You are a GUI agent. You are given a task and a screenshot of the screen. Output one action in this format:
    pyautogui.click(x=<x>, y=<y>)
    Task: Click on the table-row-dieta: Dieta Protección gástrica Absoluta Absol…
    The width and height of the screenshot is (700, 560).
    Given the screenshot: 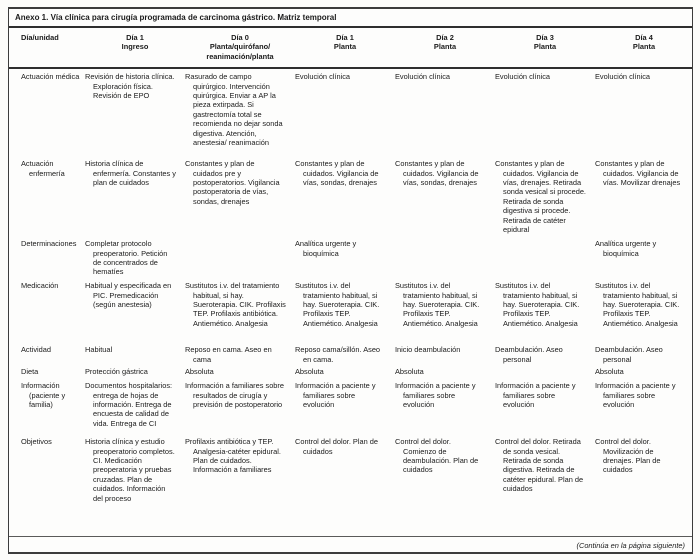 What is the action you would take?
    pyautogui.click(x=350, y=371)
    